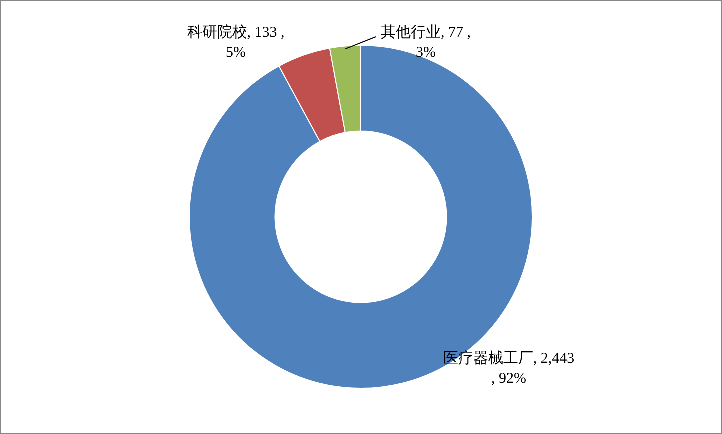 This screenshot has width=722, height=434. Describe the element at coordinates (236, 42) in the screenshot. I see `slice-label: 科研院校, 133 , 5%` at that location.